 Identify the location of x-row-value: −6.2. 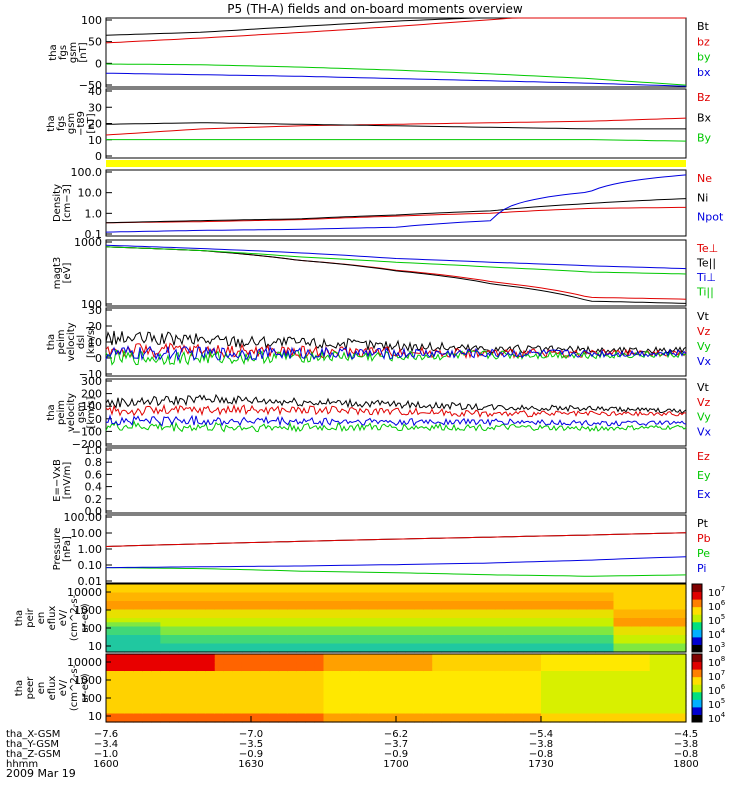
(396, 734).